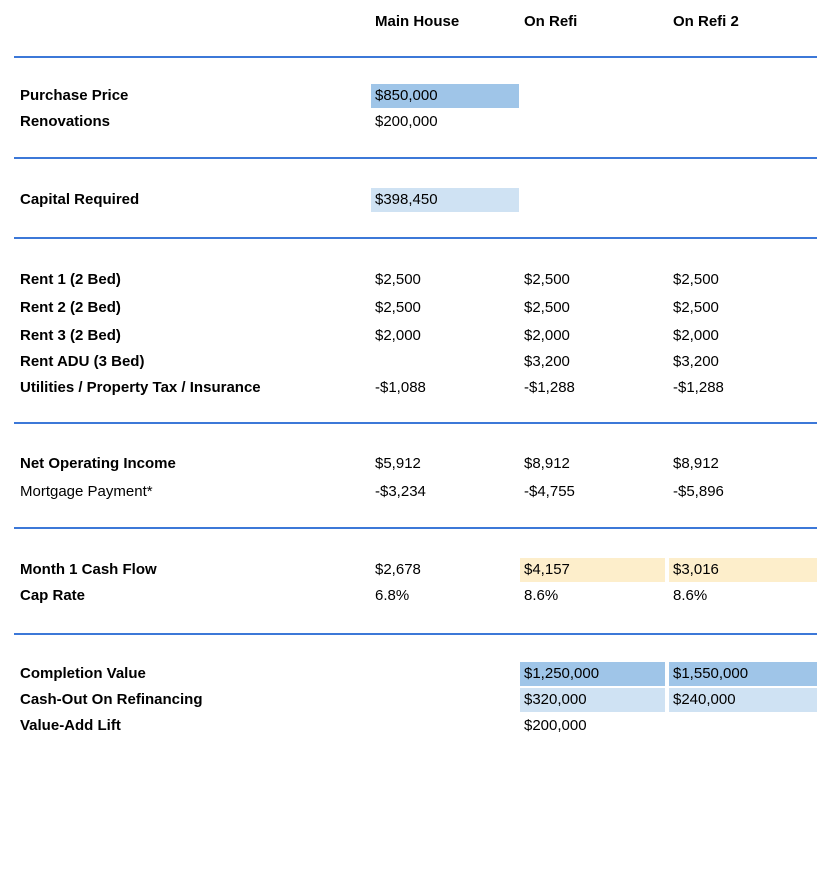  What do you see at coordinates (70, 279) in the screenshot?
I see `row-label: Rent 1 (2 Bed)` at bounding box center [70, 279].